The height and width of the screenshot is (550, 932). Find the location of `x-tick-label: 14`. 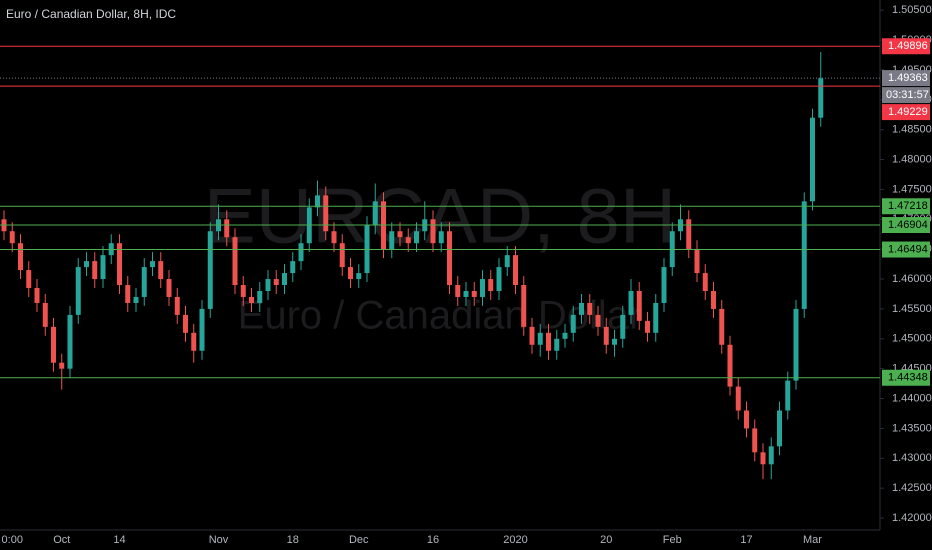

x-tick-label: 14 is located at coordinates (119, 540).